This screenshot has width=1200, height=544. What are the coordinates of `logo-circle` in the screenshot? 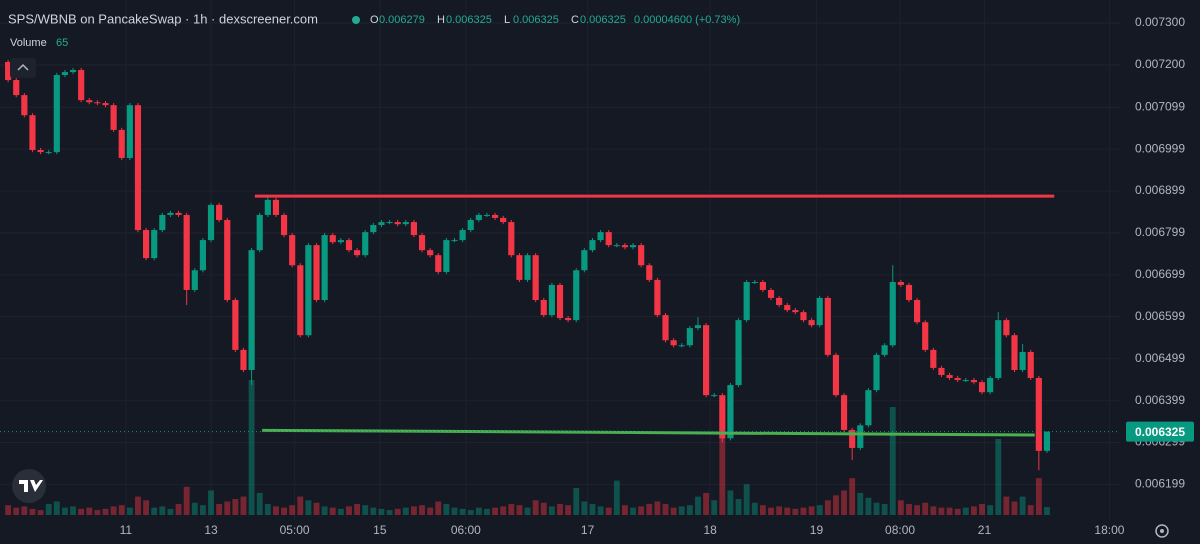 It's located at (29, 486).